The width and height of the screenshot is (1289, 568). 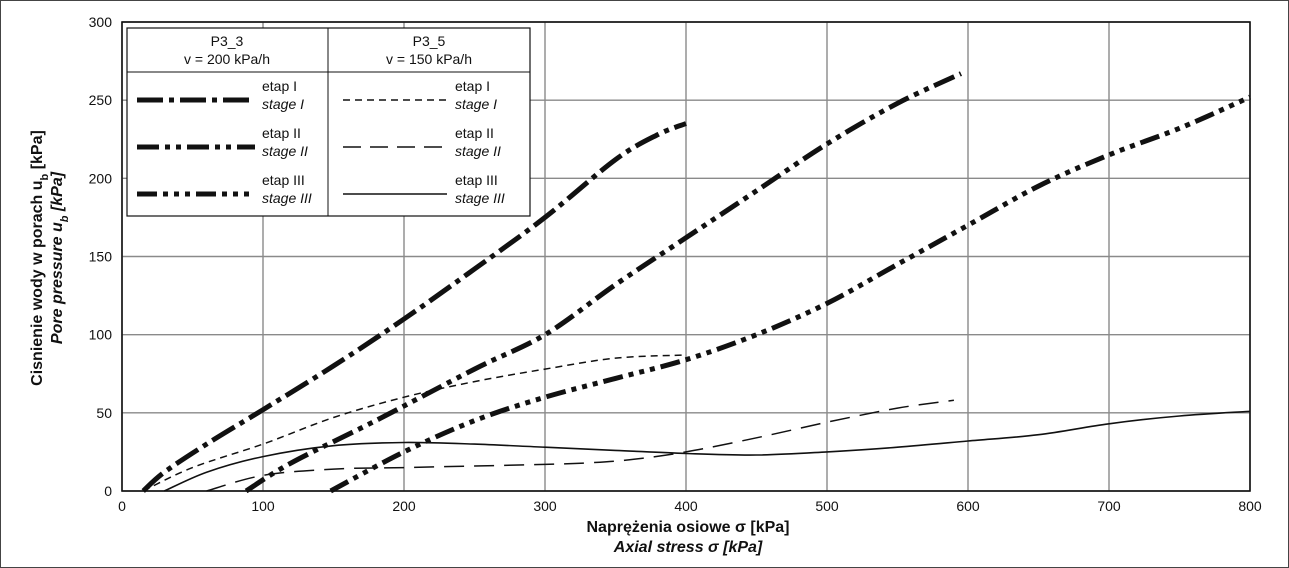 I want to click on legend-group-p33-name: P3_3, so click(x=227, y=41).